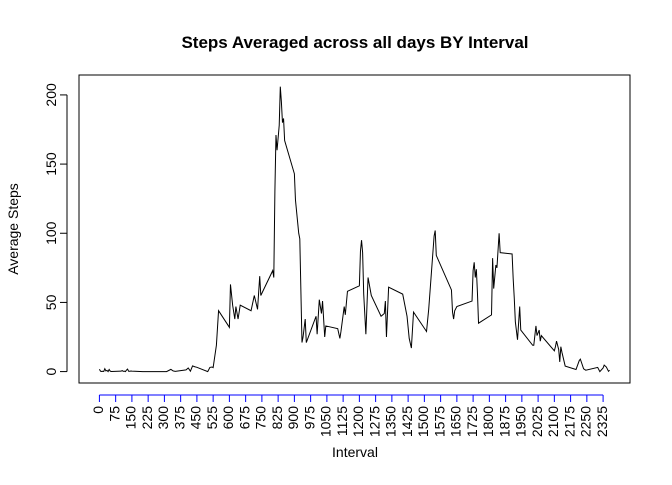  I want to click on x-tick-label: 150, so click(131, 418).